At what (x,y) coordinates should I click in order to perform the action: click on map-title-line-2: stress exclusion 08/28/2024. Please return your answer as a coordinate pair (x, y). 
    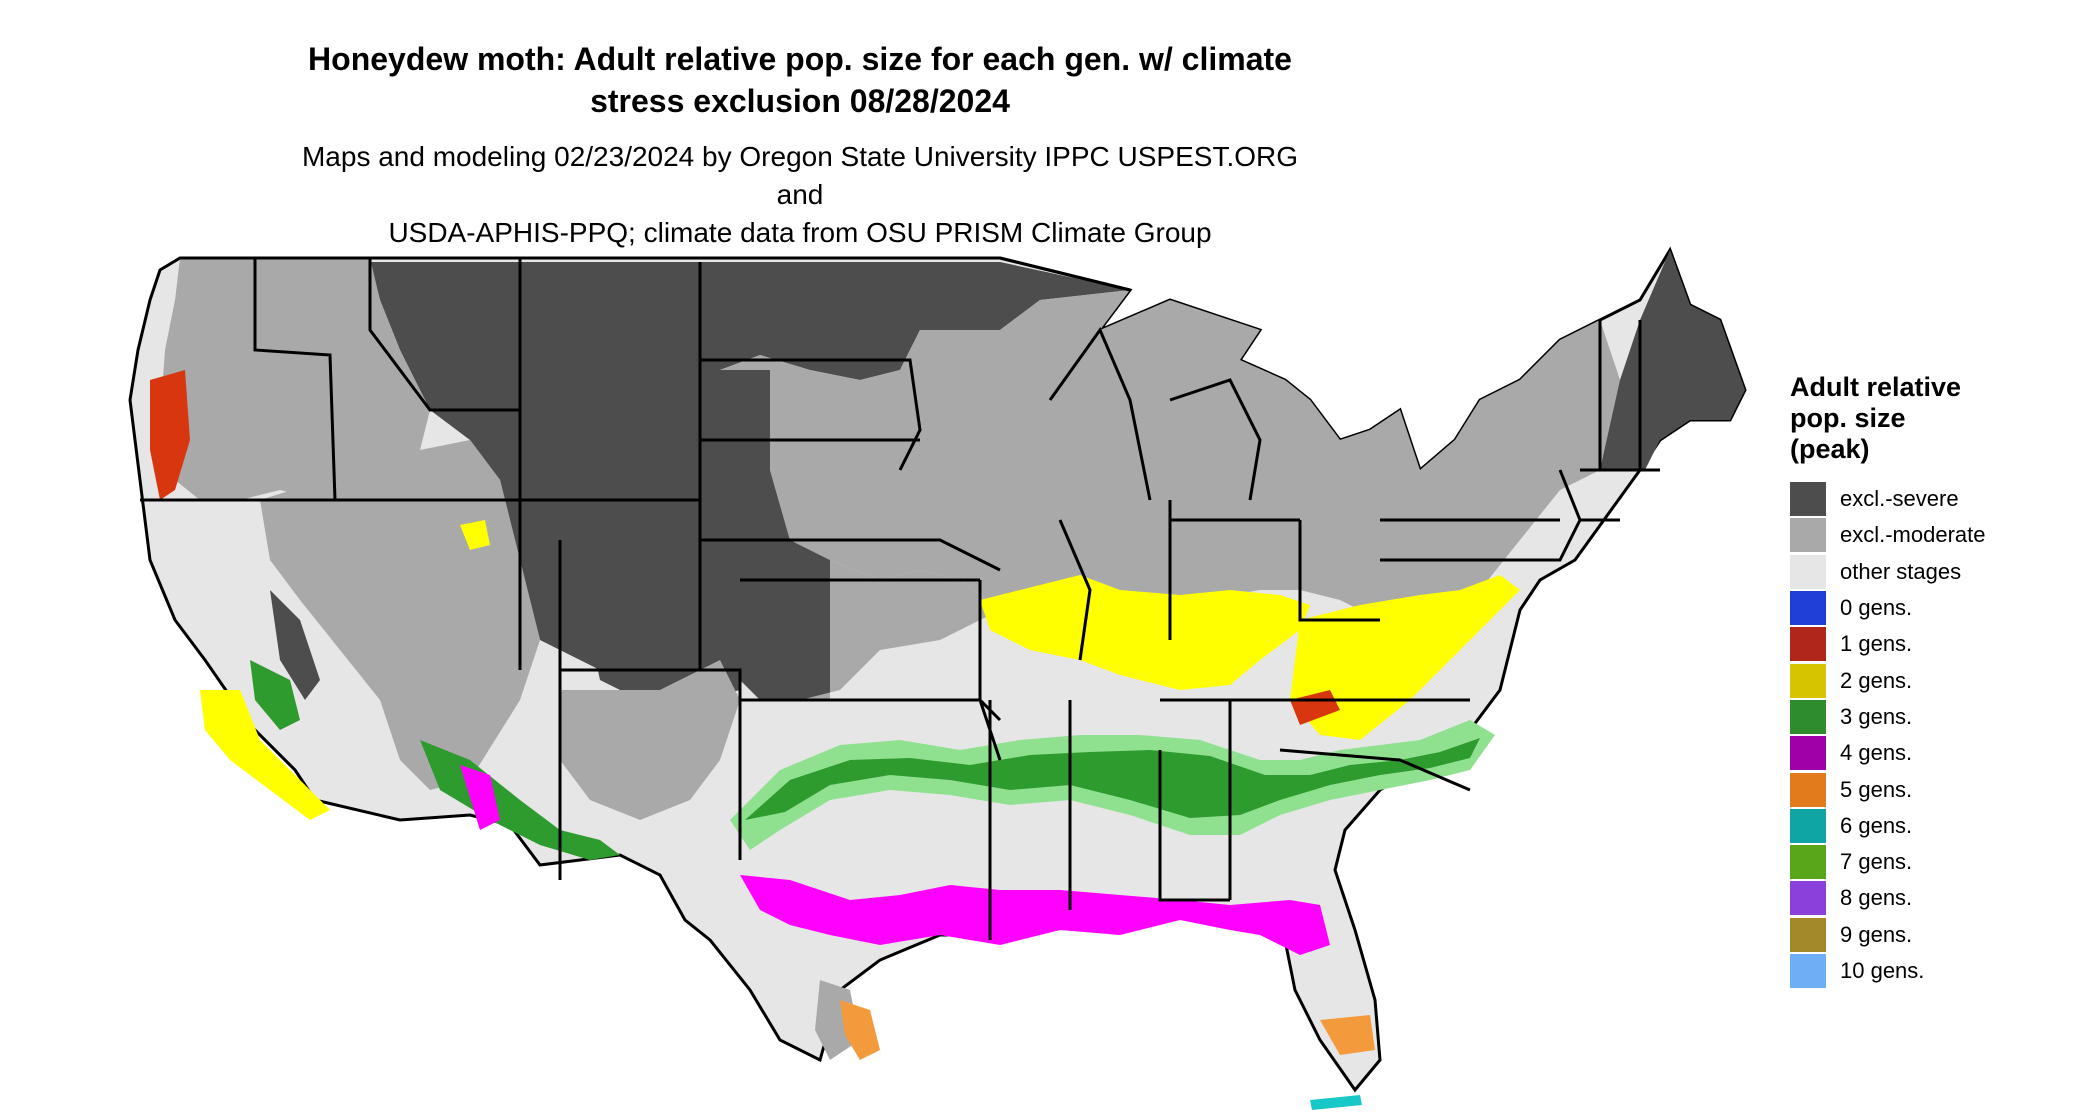
    Looking at the image, I should click on (800, 101).